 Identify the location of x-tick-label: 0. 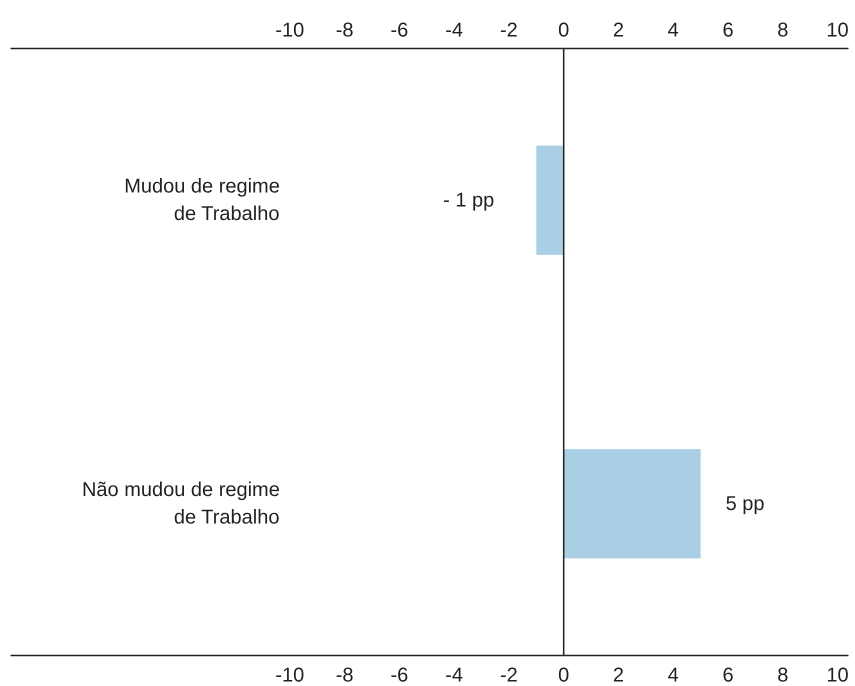
(564, 31).